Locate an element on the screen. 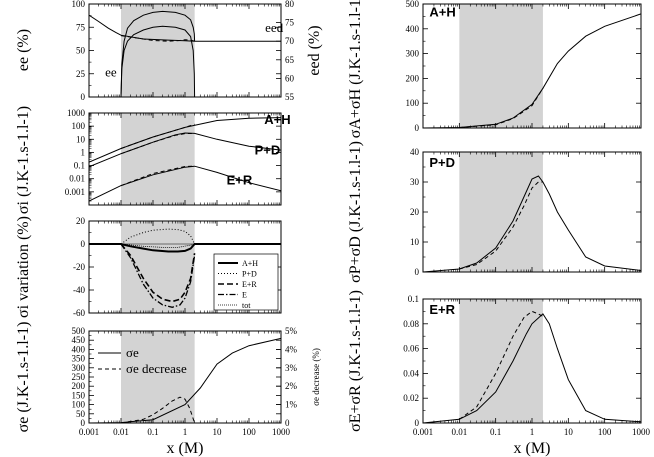 The image size is (654, 457). y2-tick-label: 55 is located at coordinates (290, 97).